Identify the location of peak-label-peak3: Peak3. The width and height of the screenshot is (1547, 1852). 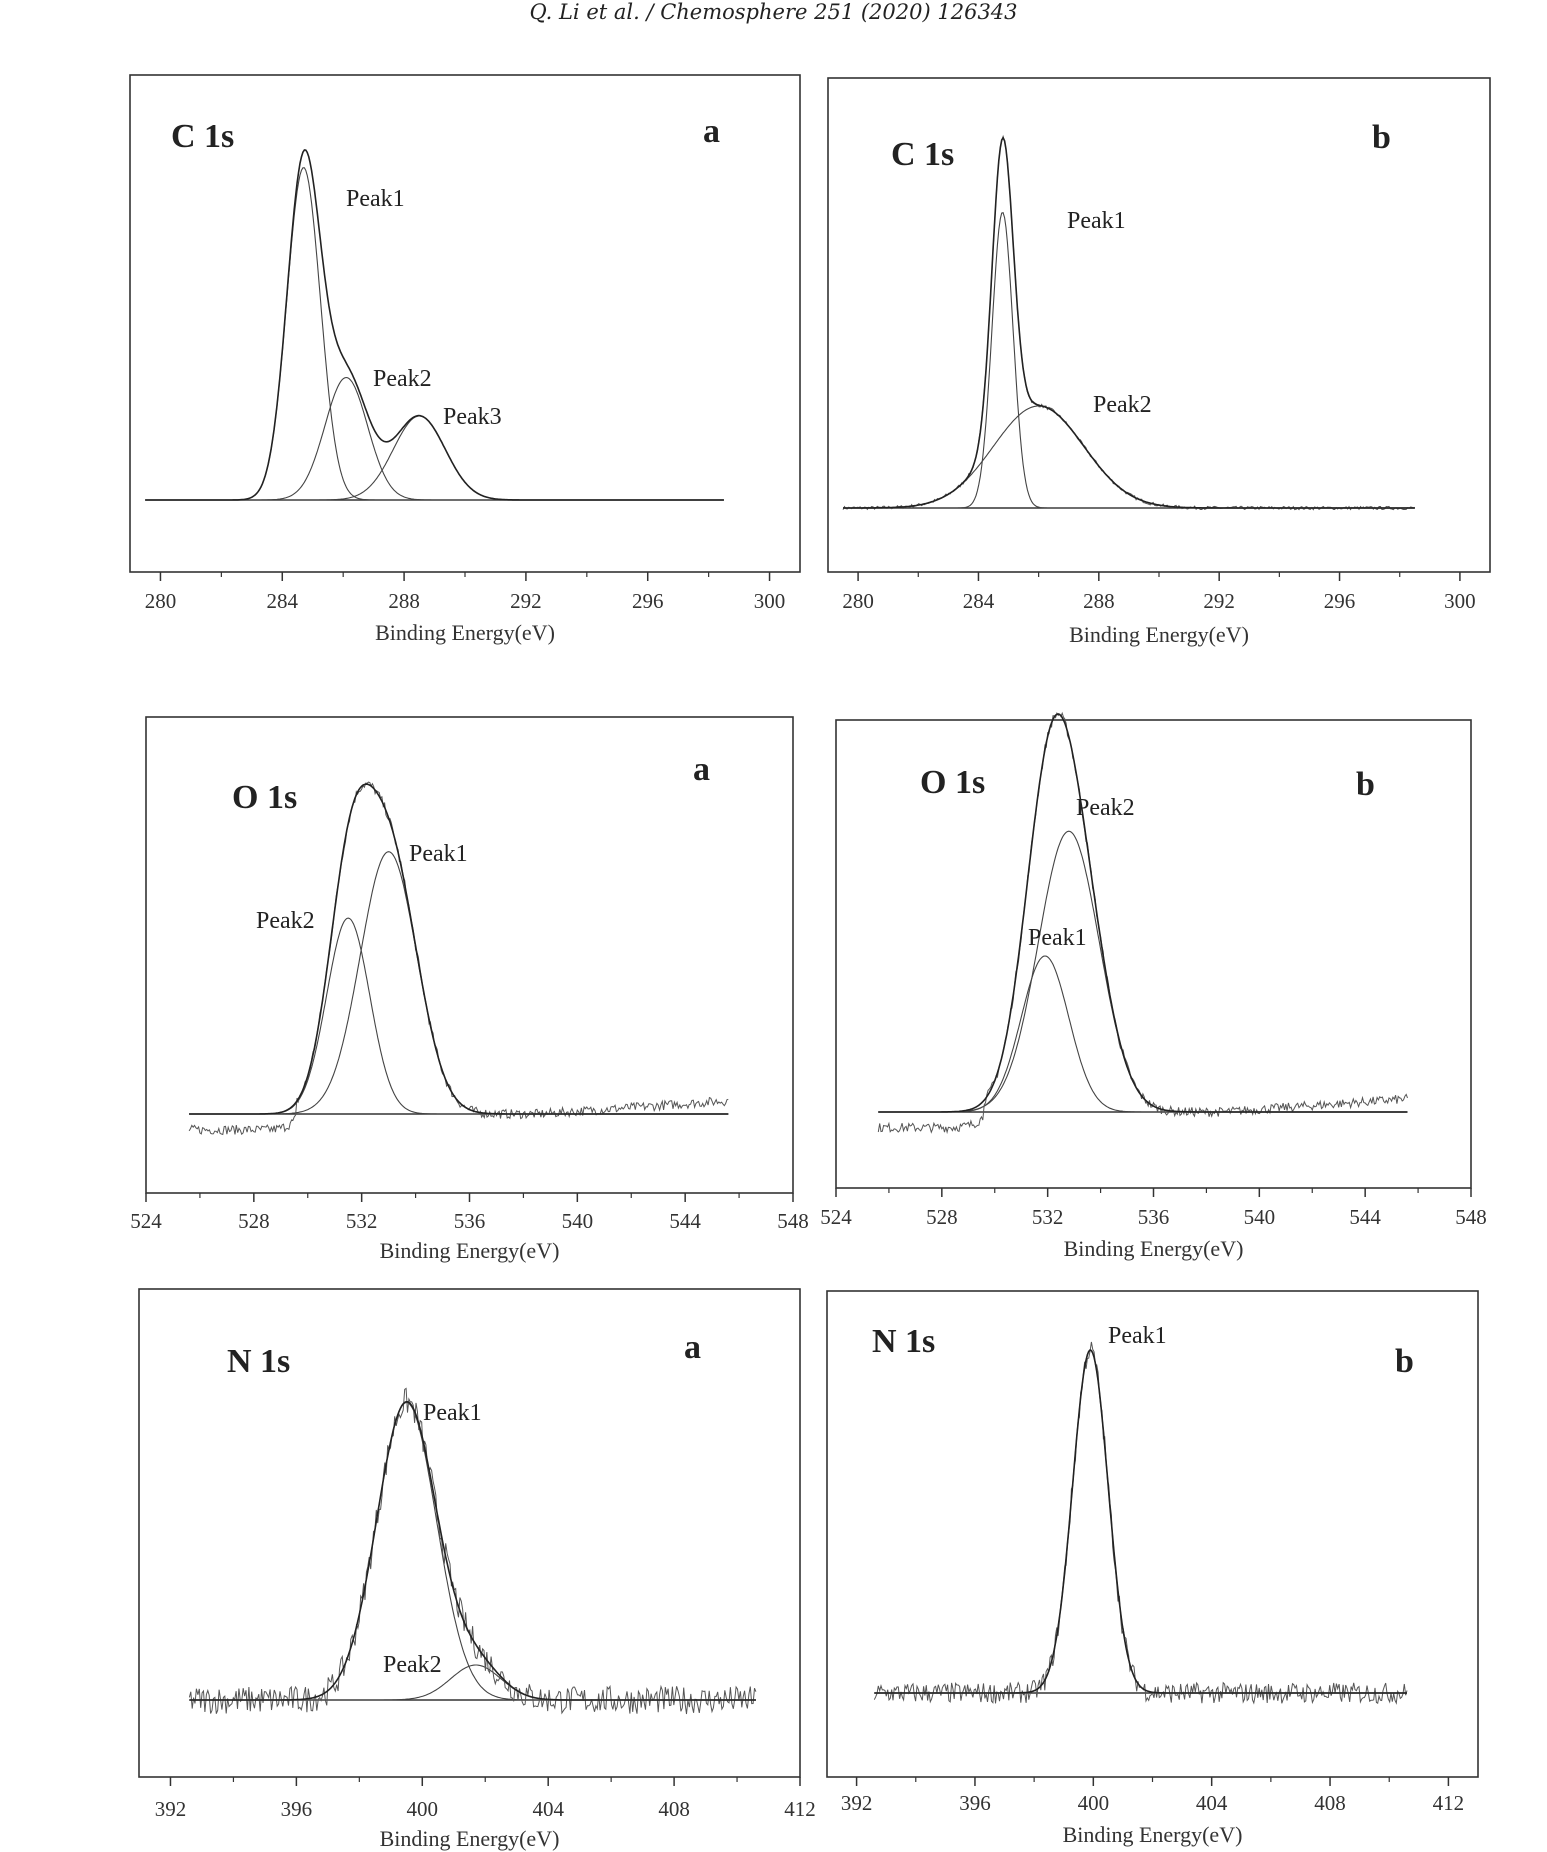
(472, 417).